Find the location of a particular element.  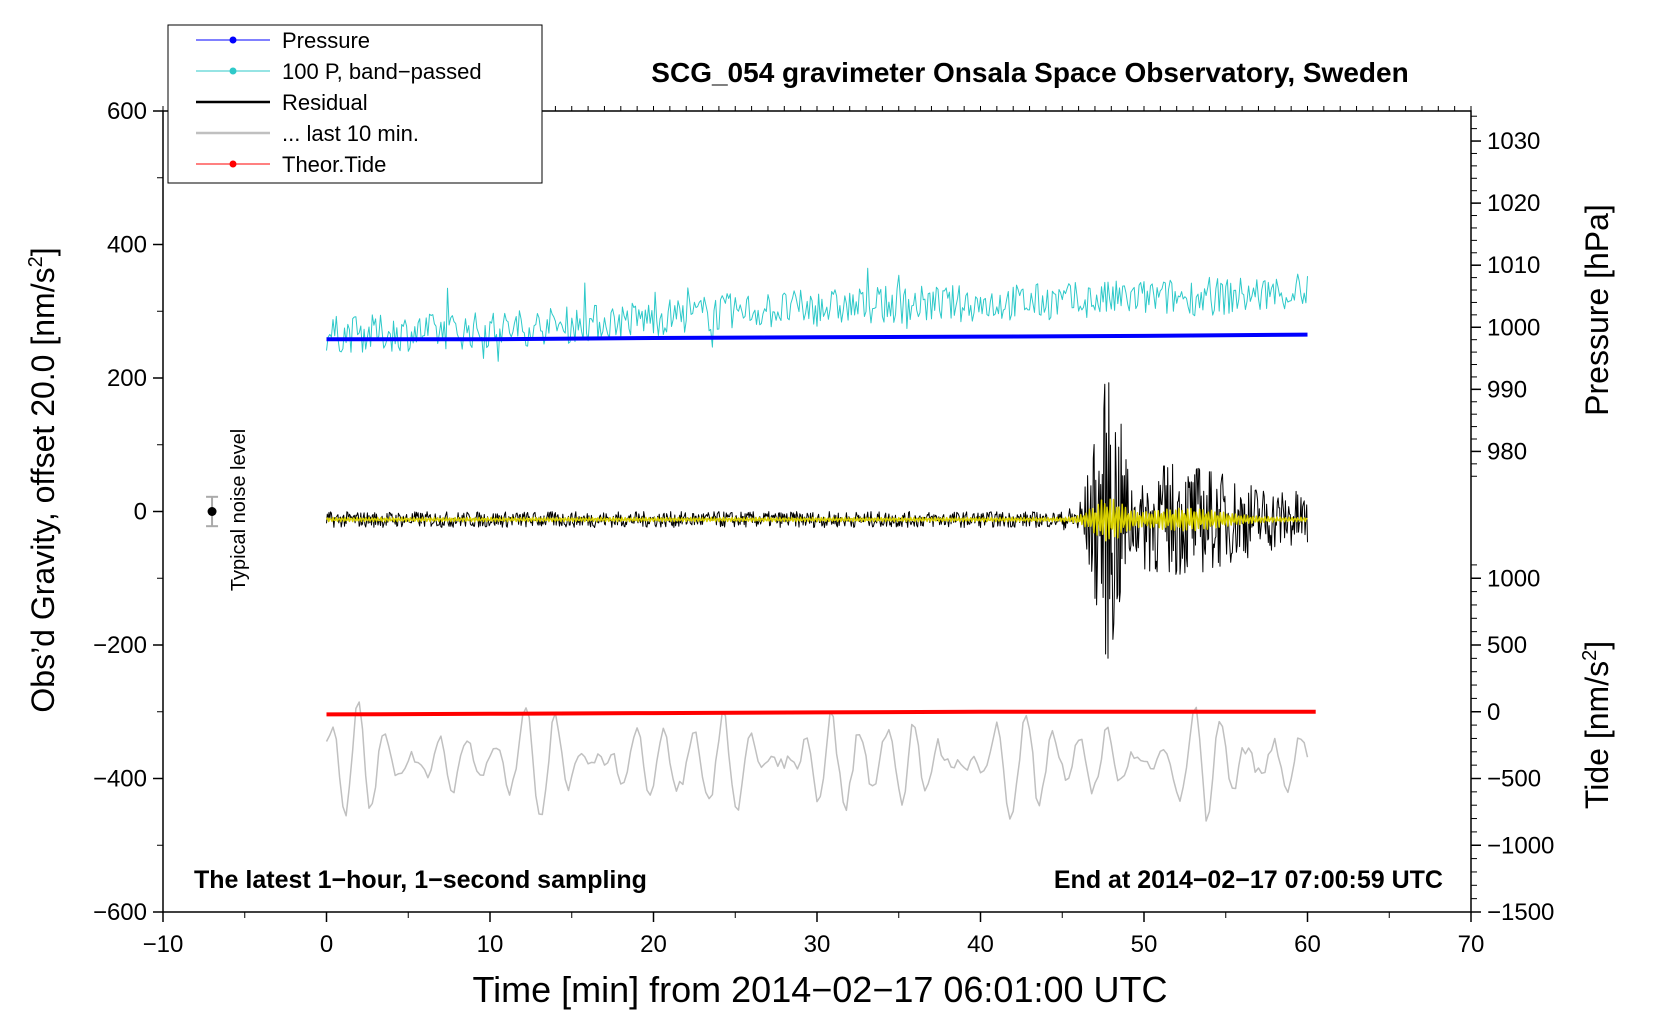

y-tick-label: 200 is located at coordinates (127, 378).